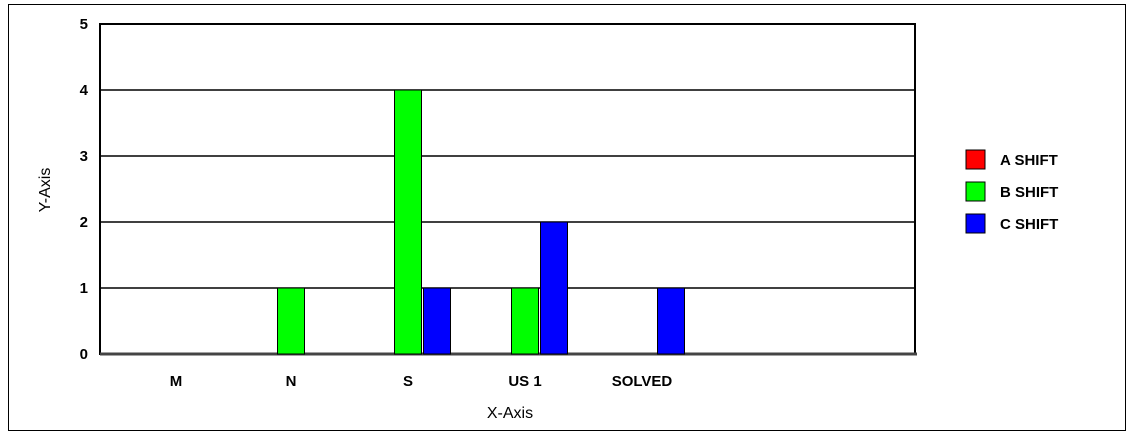  I want to click on y-tick-label: 3, so click(84, 156).